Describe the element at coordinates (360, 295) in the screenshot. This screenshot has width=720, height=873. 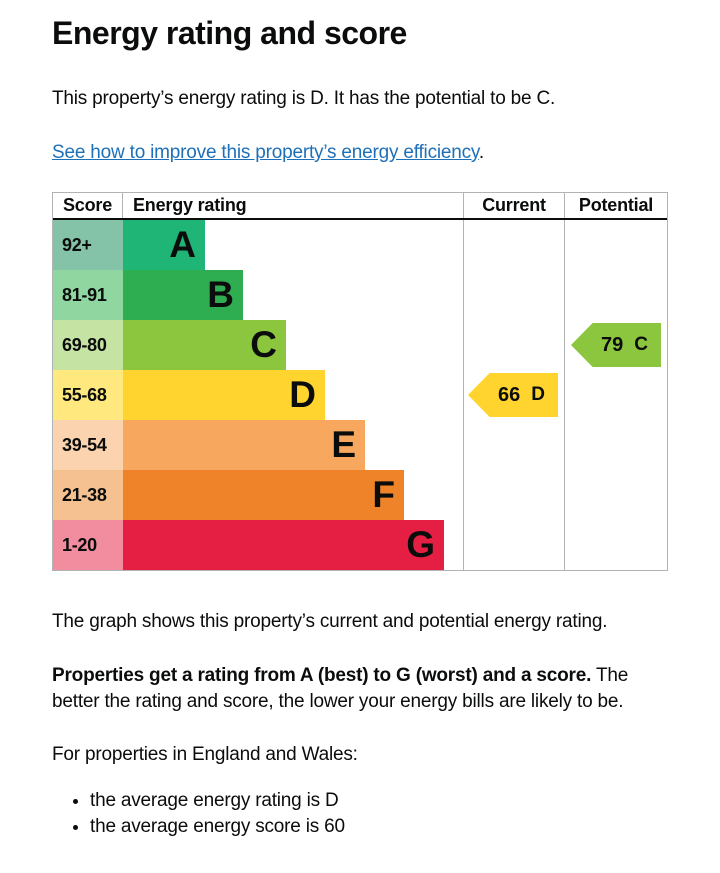
I see `rating-band-row-b: 81-91 B` at that location.